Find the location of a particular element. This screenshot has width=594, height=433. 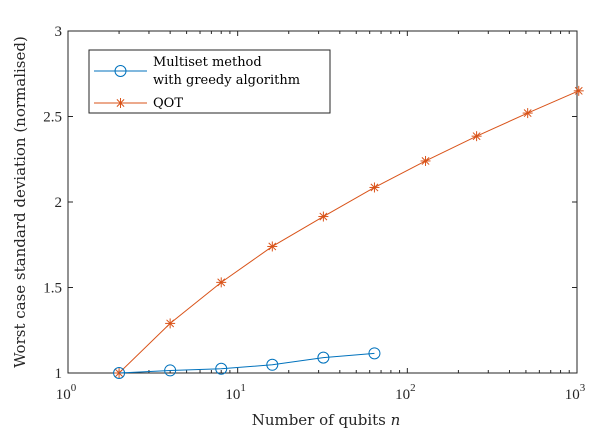

legend-label: with greedy algorithm is located at coordinates (226, 80).